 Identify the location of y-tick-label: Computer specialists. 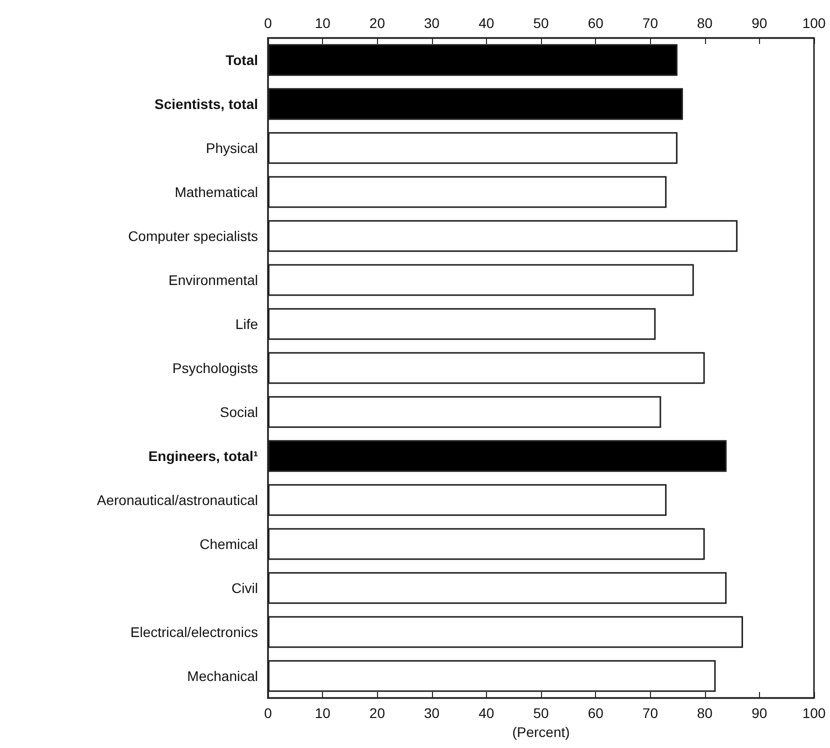
(193, 236).